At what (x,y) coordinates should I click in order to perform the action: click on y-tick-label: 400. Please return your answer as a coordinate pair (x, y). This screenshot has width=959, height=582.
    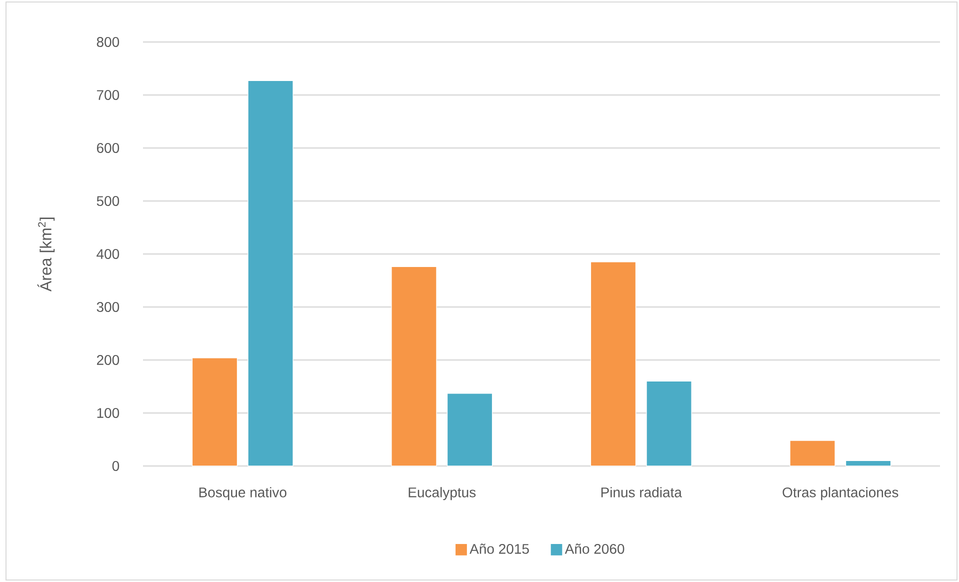
    Looking at the image, I should click on (108, 254).